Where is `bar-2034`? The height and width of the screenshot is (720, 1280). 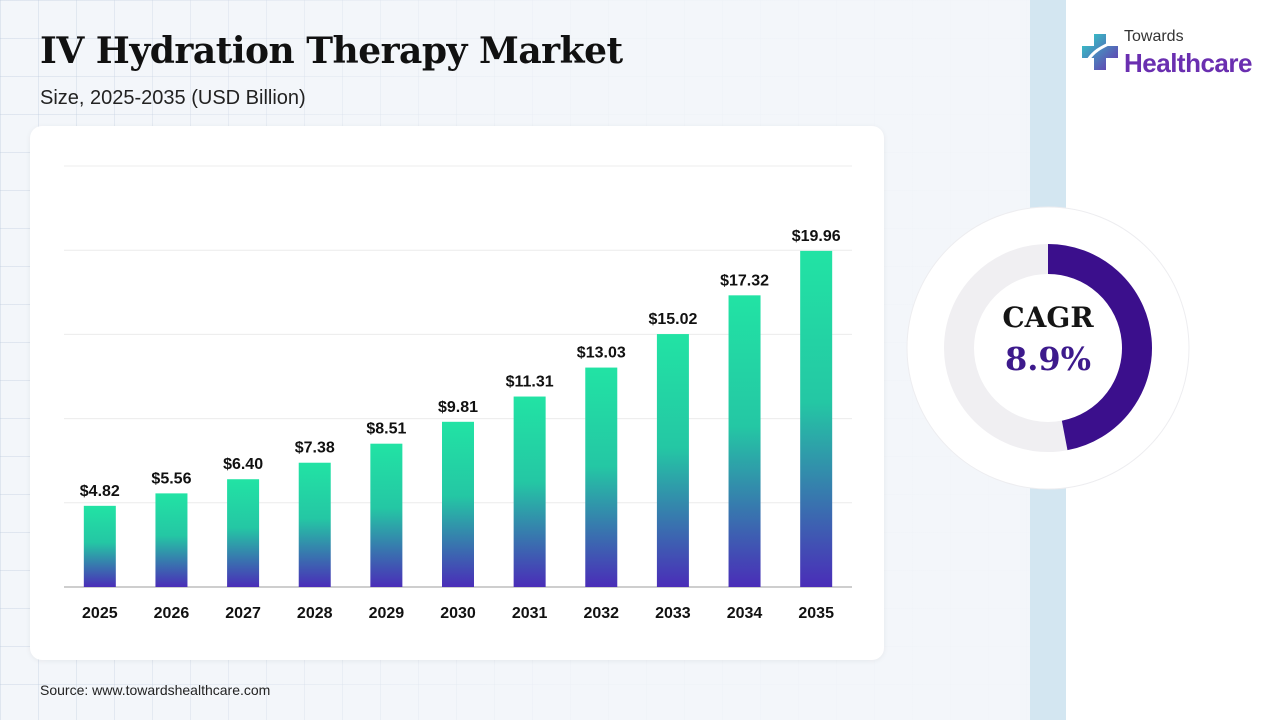 bar-2034 is located at coordinates (744, 441).